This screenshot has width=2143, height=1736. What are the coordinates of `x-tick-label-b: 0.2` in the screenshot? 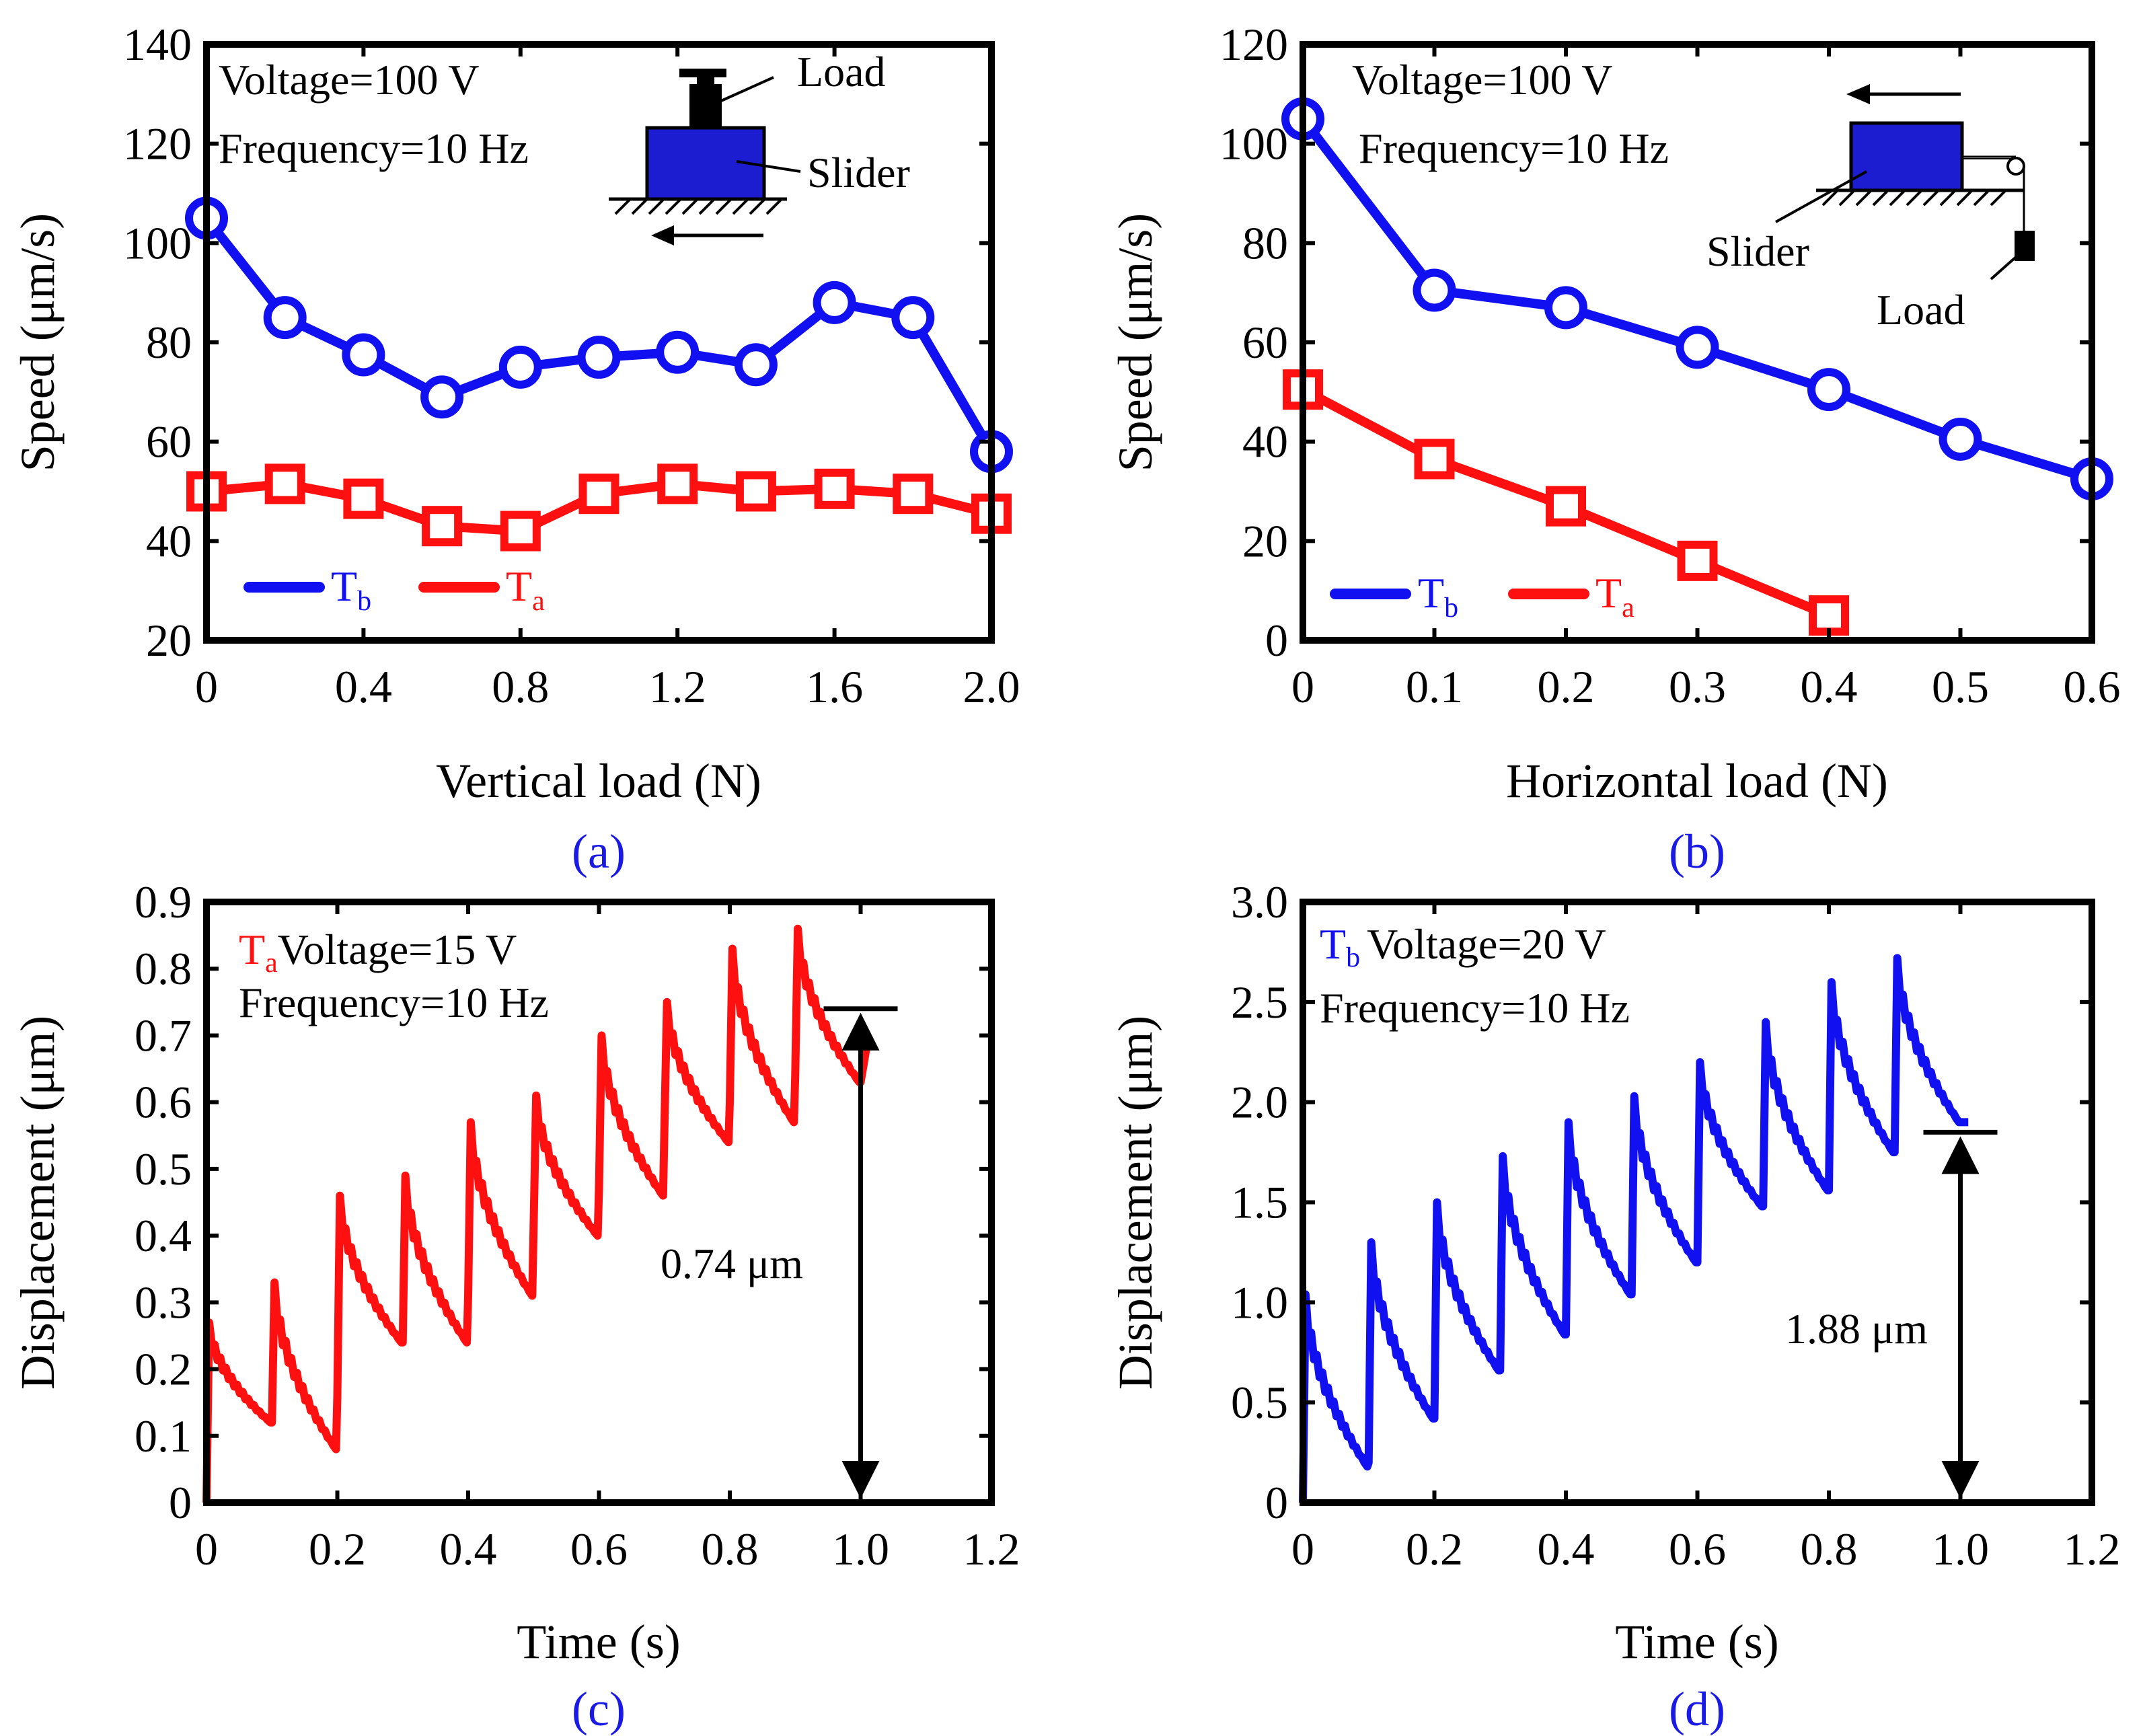 It's located at (1566, 686).